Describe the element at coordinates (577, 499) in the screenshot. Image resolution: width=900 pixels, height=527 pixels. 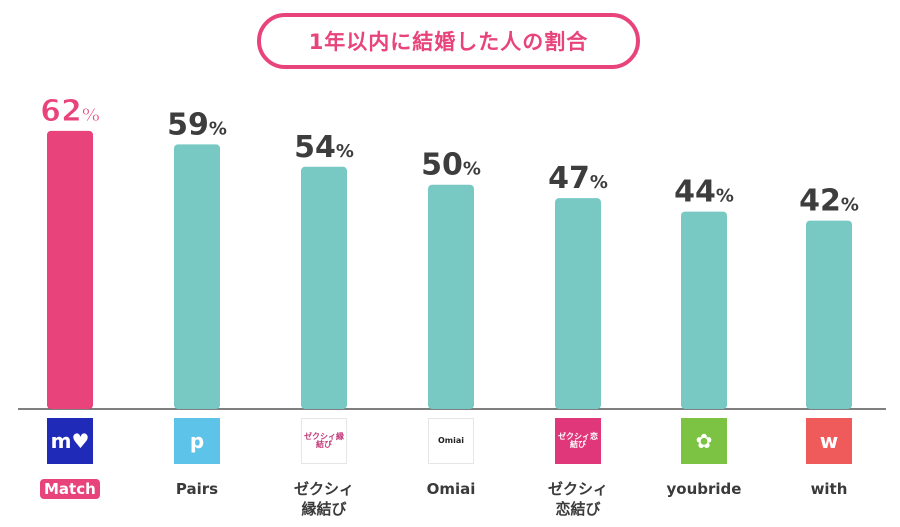
I see `category-label-4: ゼクシィ 恋結び` at that location.